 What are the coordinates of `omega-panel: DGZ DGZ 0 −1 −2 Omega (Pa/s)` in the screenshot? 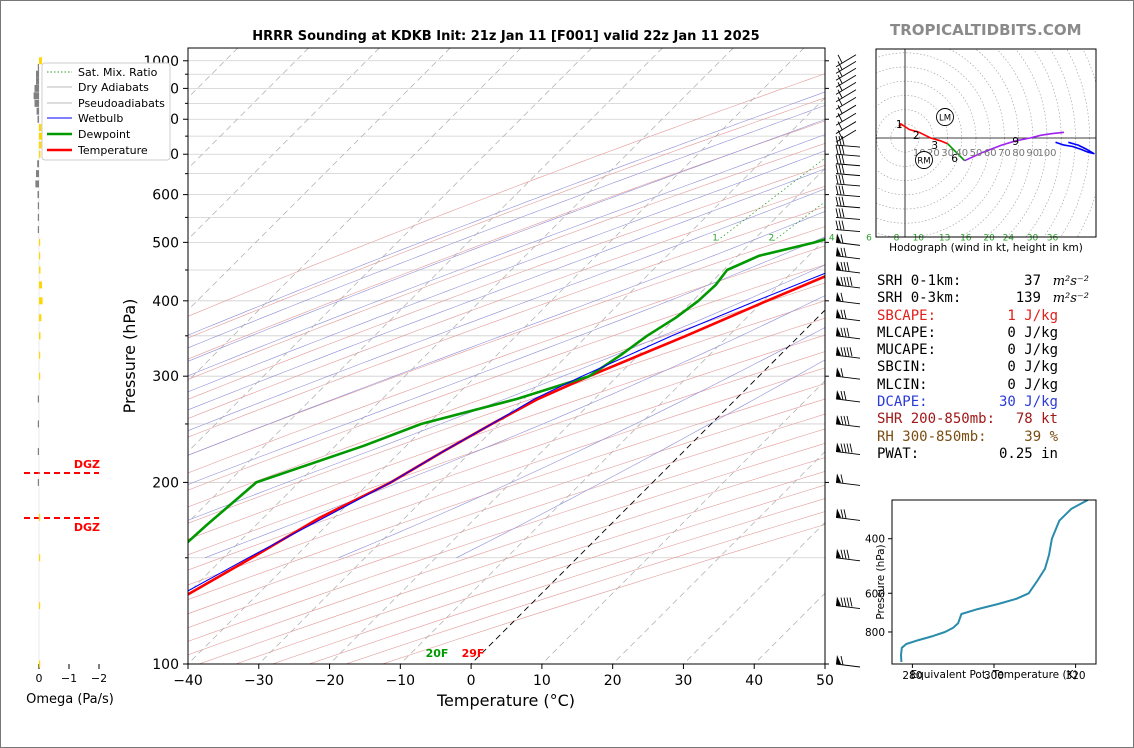 It's located at (69, 382).